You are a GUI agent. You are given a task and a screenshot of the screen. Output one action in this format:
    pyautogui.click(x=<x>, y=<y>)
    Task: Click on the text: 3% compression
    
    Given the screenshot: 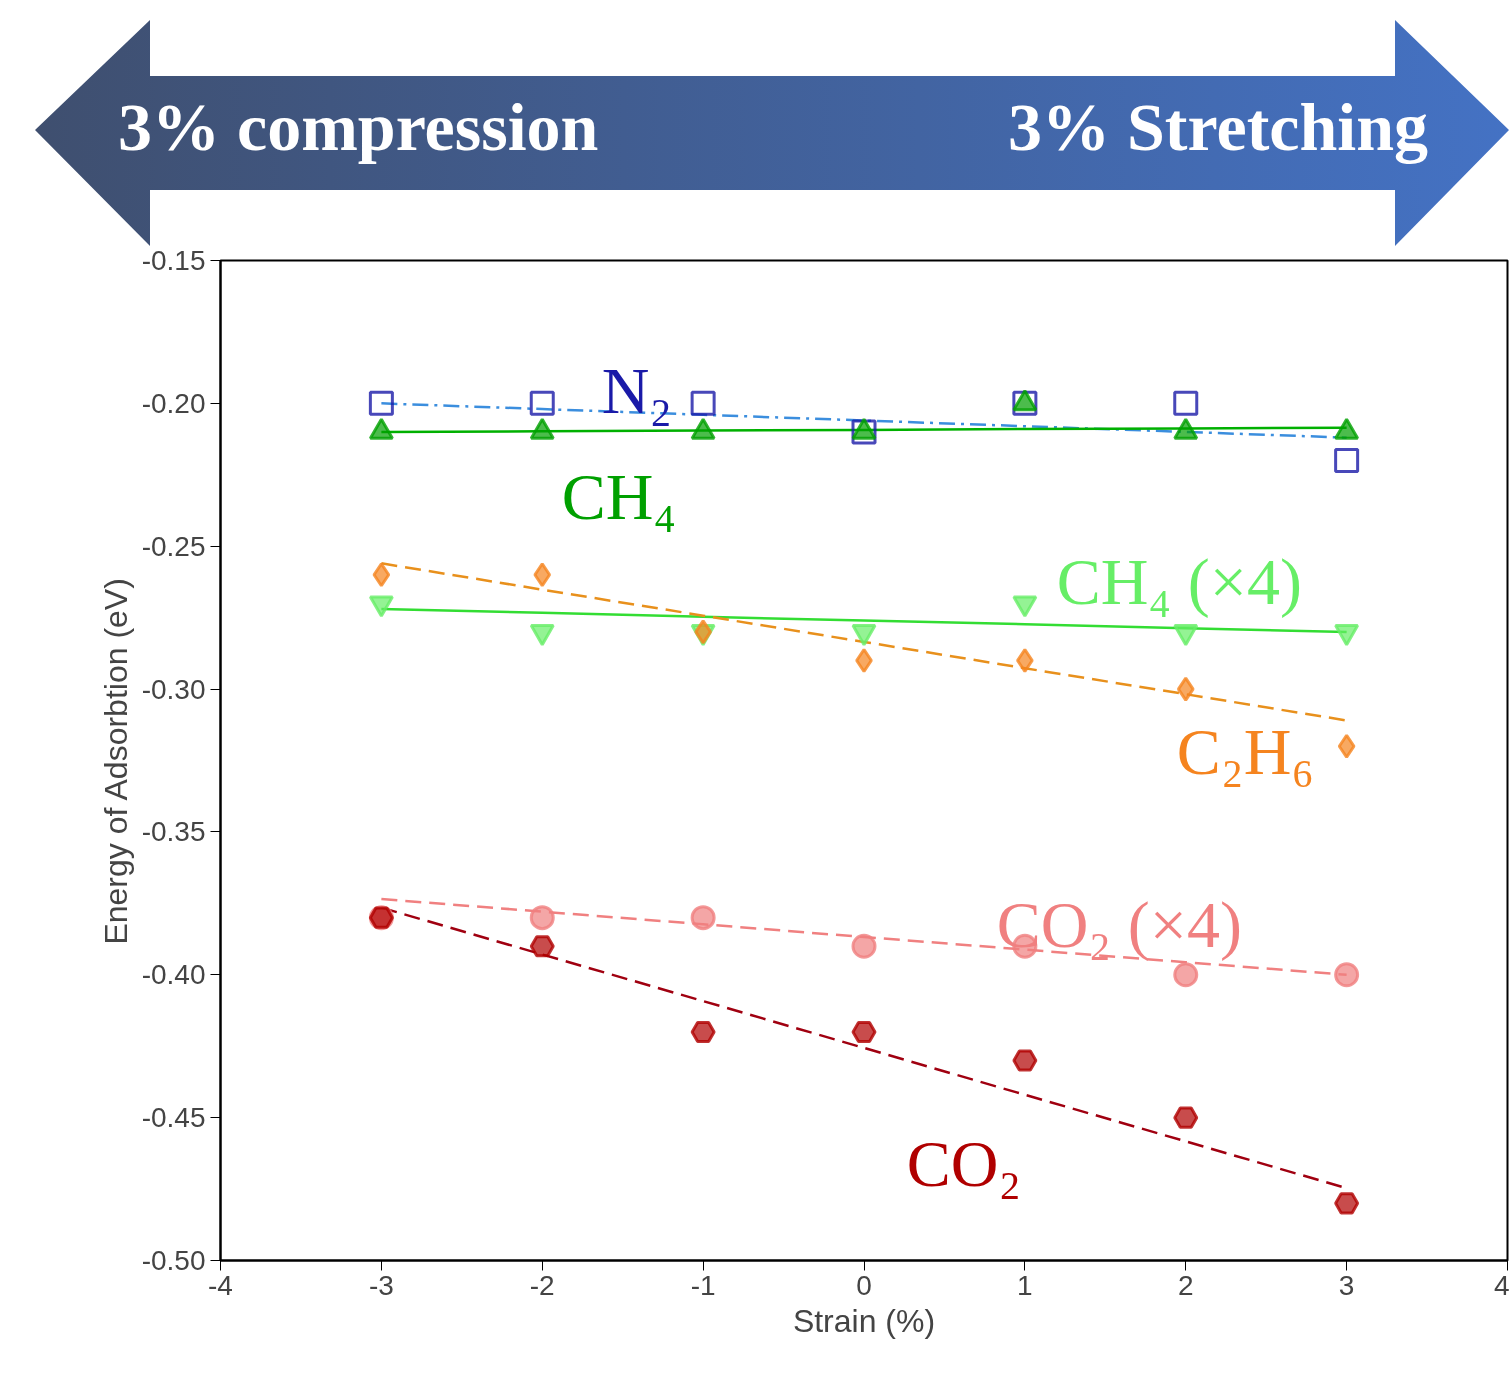 What is the action you would take?
    pyautogui.click(x=358, y=127)
    